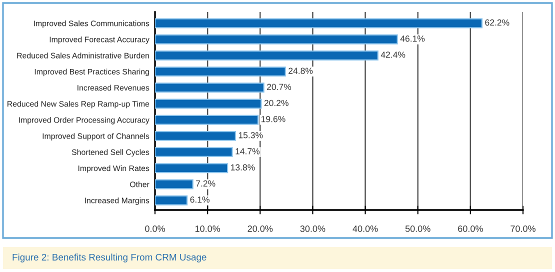 This screenshot has height=272, width=555. I want to click on data-label: 20.2%, so click(276, 103).